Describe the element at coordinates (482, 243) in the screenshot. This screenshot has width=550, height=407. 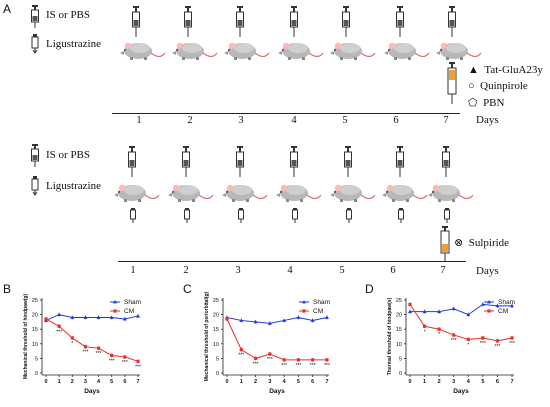
I see `sulpiride-legend: ⊗ Sulpiride` at that location.